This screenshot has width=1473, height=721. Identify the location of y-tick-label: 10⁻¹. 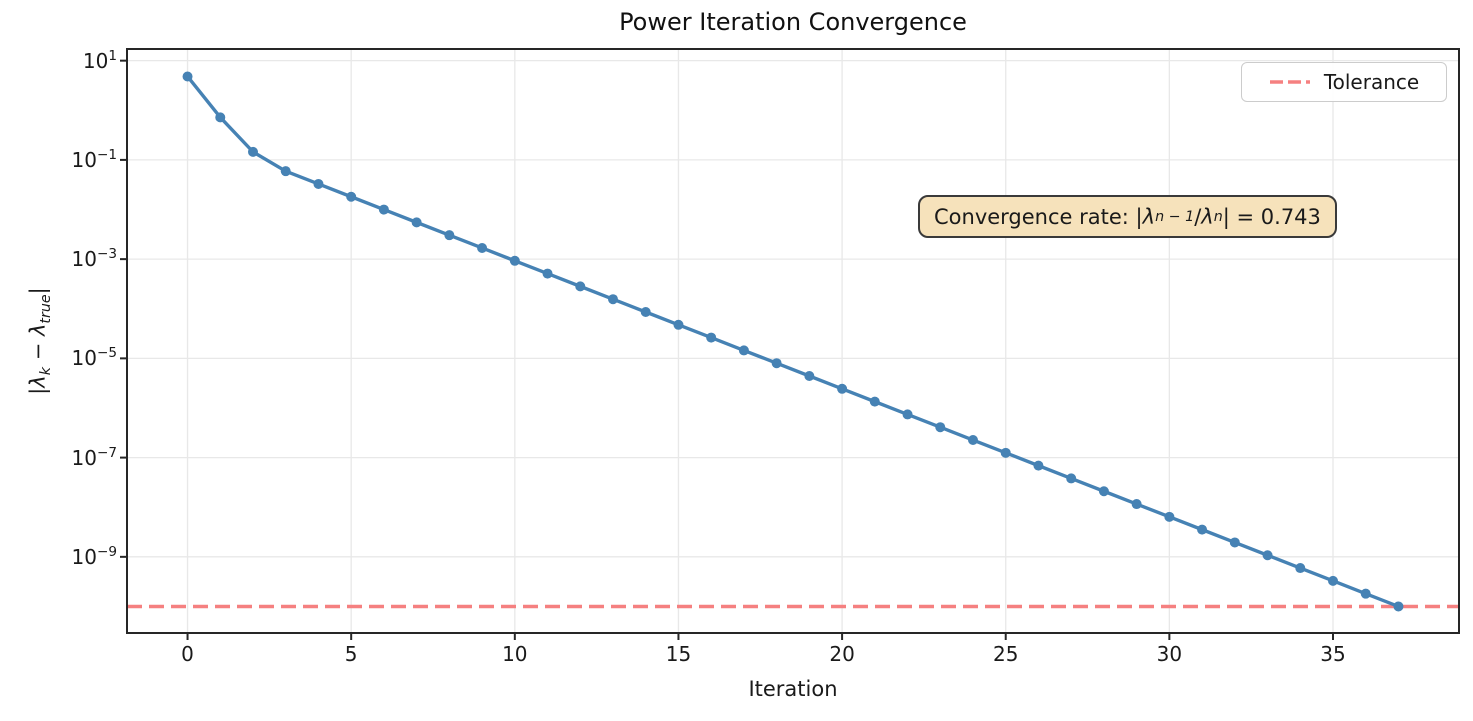
(94, 159).